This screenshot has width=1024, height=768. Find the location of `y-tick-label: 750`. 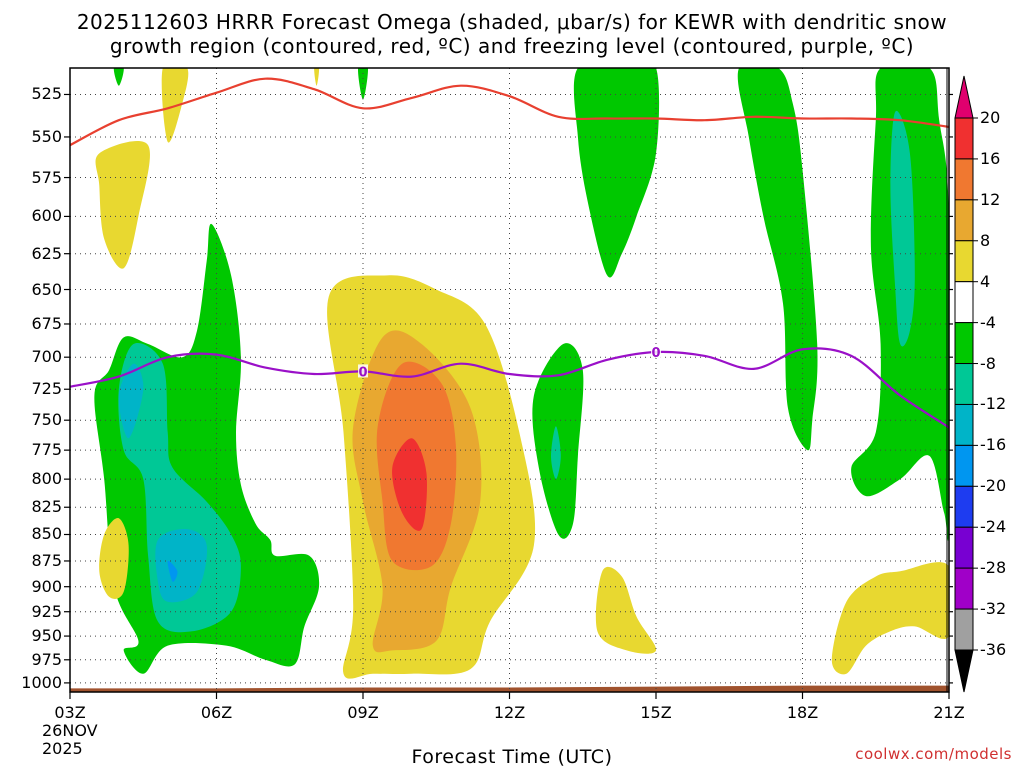

y-tick-label: 750 is located at coordinates (46, 420).